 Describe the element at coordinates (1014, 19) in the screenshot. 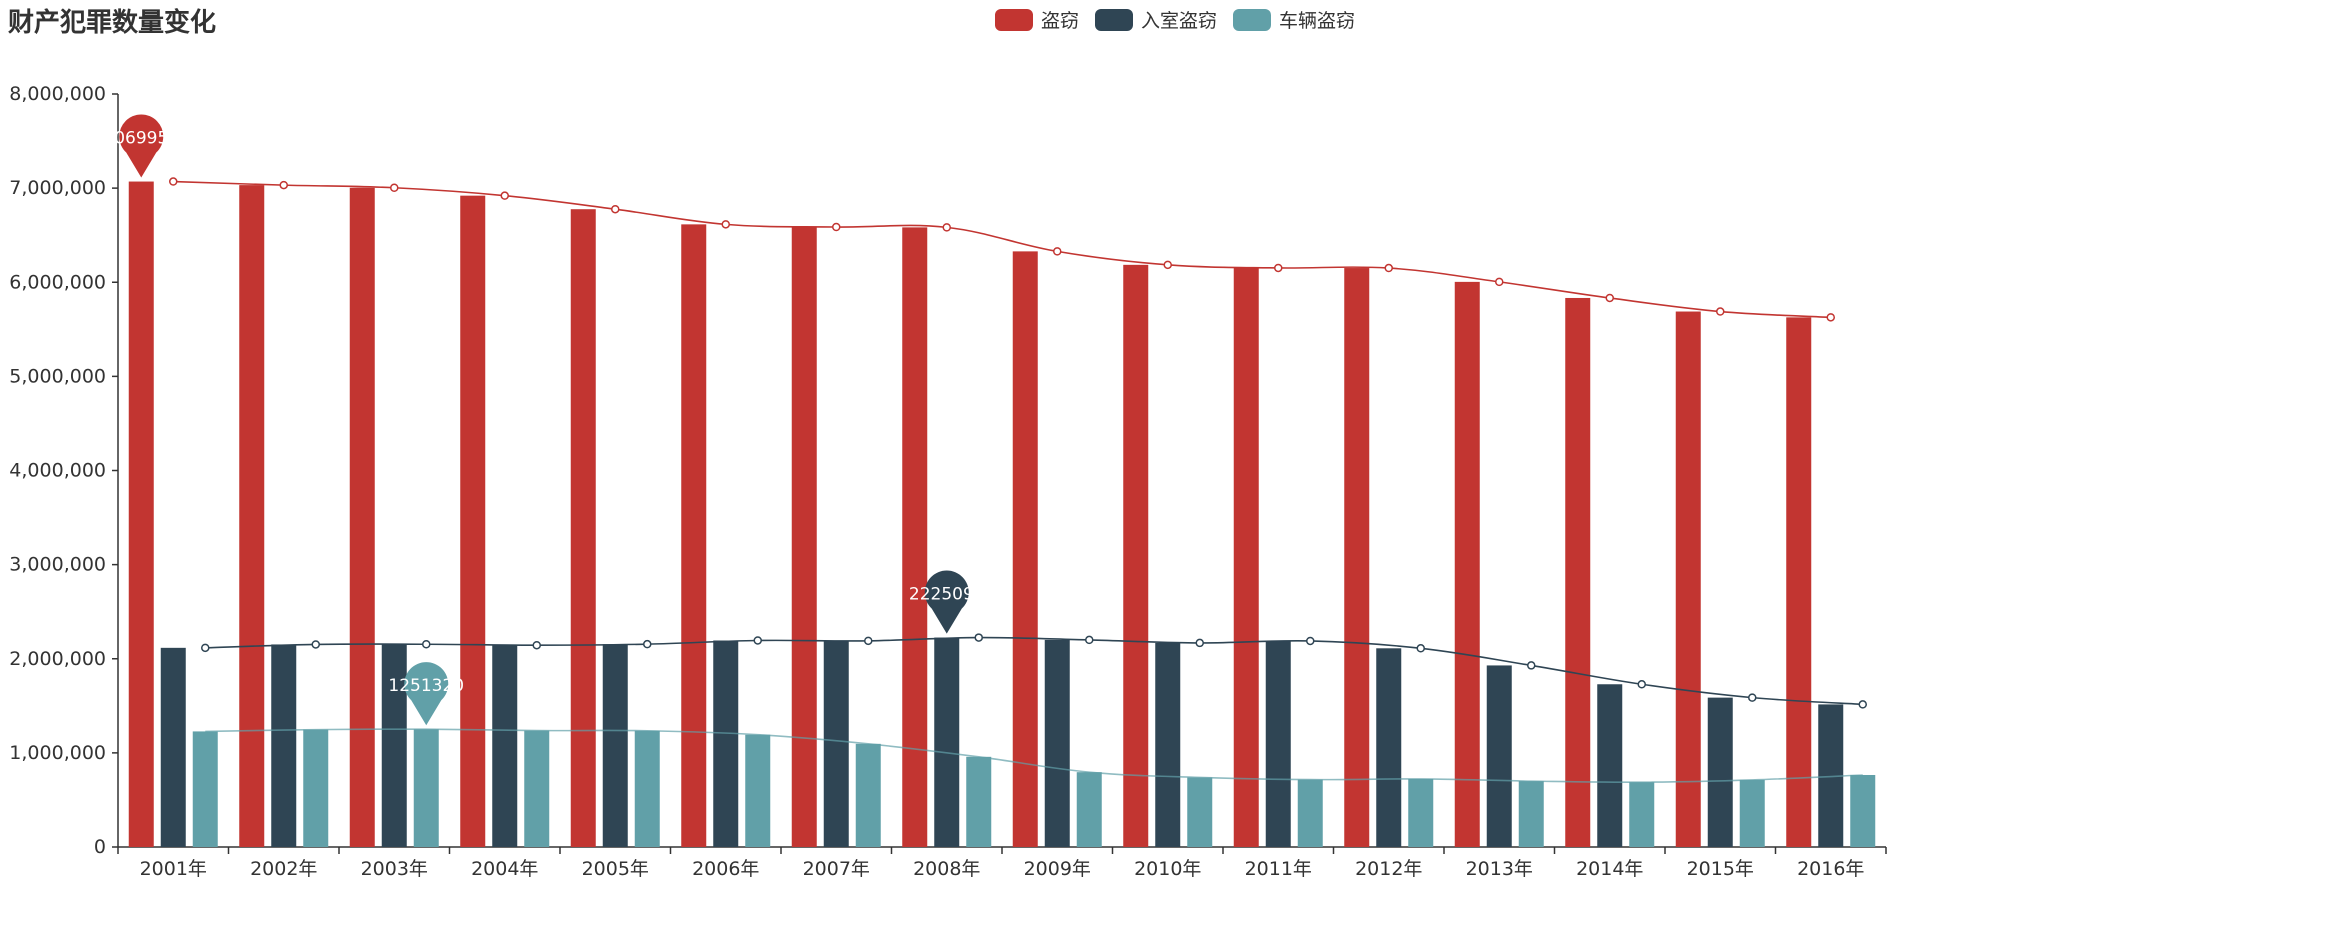

I see `legend-swatch-theft` at that location.